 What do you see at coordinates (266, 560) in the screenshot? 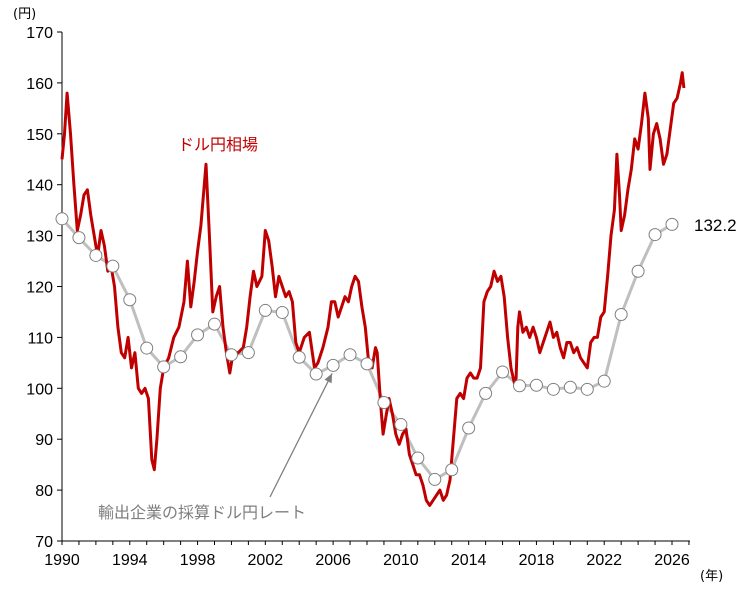
I see `x-tick-label: 2002` at bounding box center [266, 560].